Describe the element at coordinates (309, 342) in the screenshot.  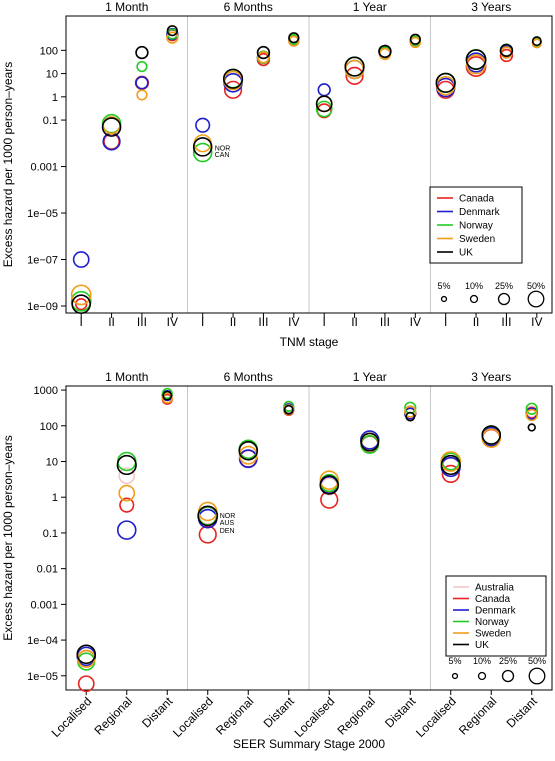
I see `x-axis-label: TNM stage` at that location.